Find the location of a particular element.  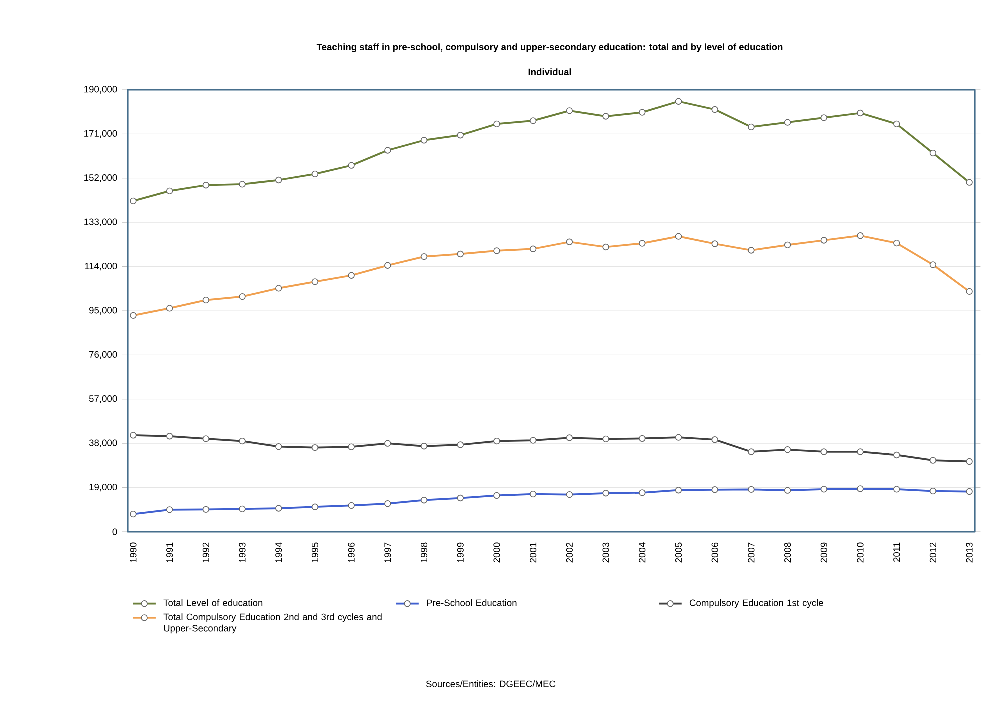

x-tick-label: 2004 is located at coordinates (642, 552).